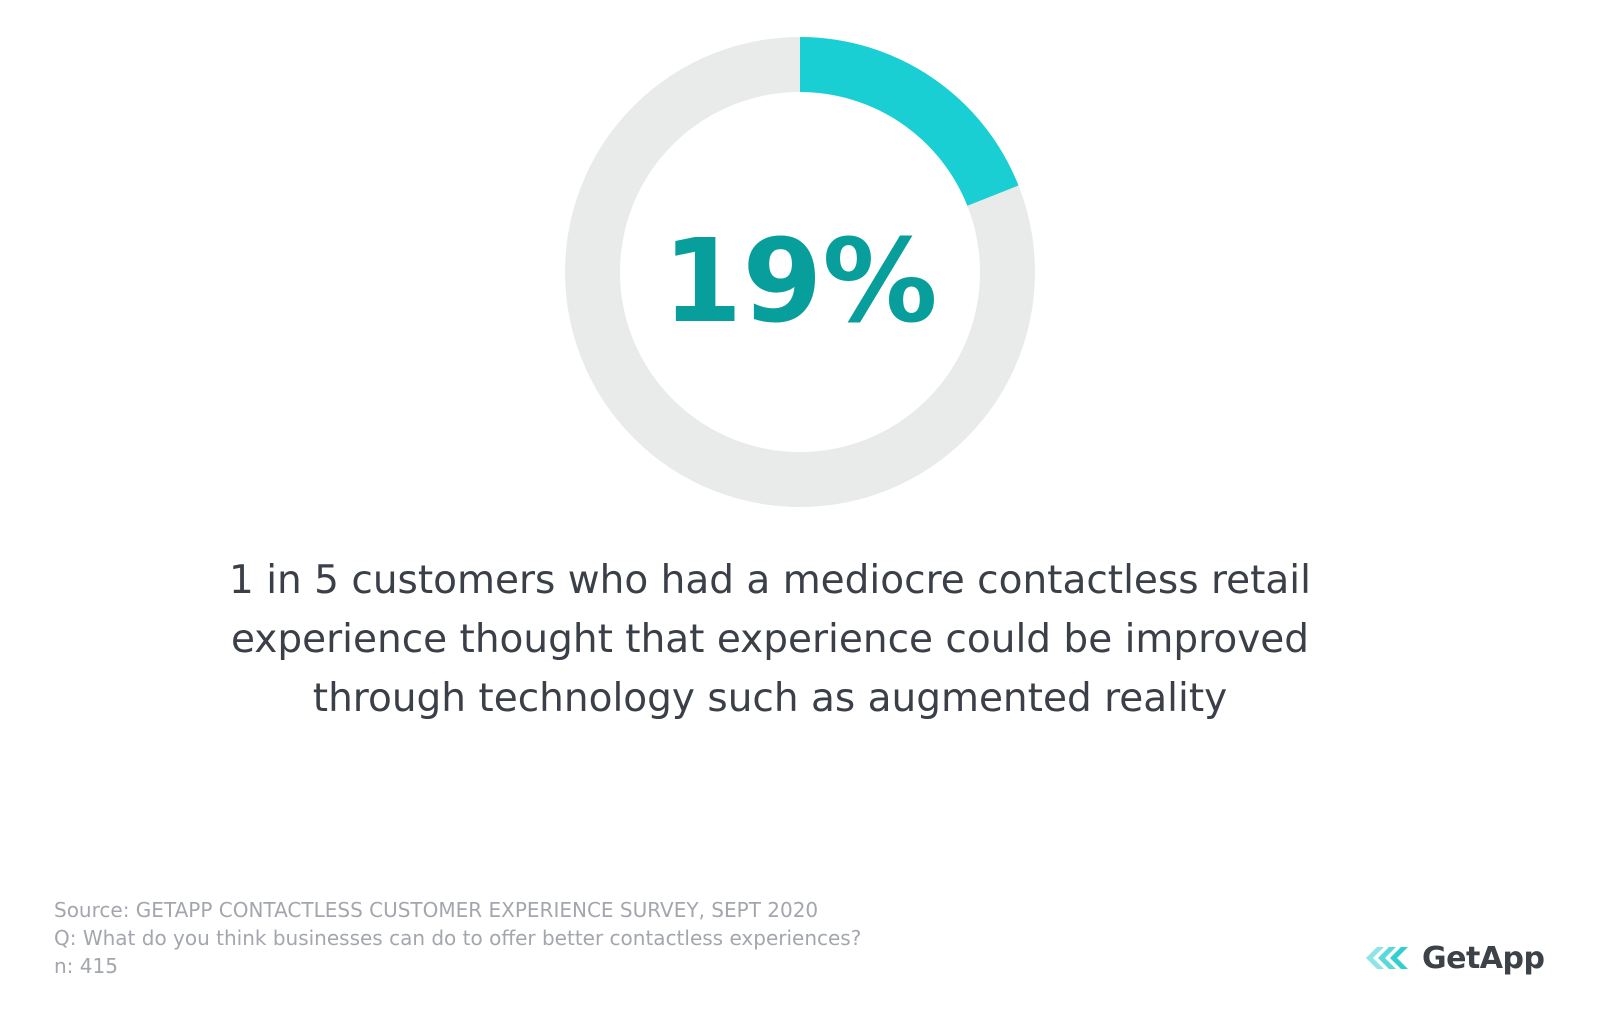 This screenshot has width=1600, height=1024. What do you see at coordinates (799, 282) in the screenshot?
I see `donut-center-value: 19%` at bounding box center [799, 282].